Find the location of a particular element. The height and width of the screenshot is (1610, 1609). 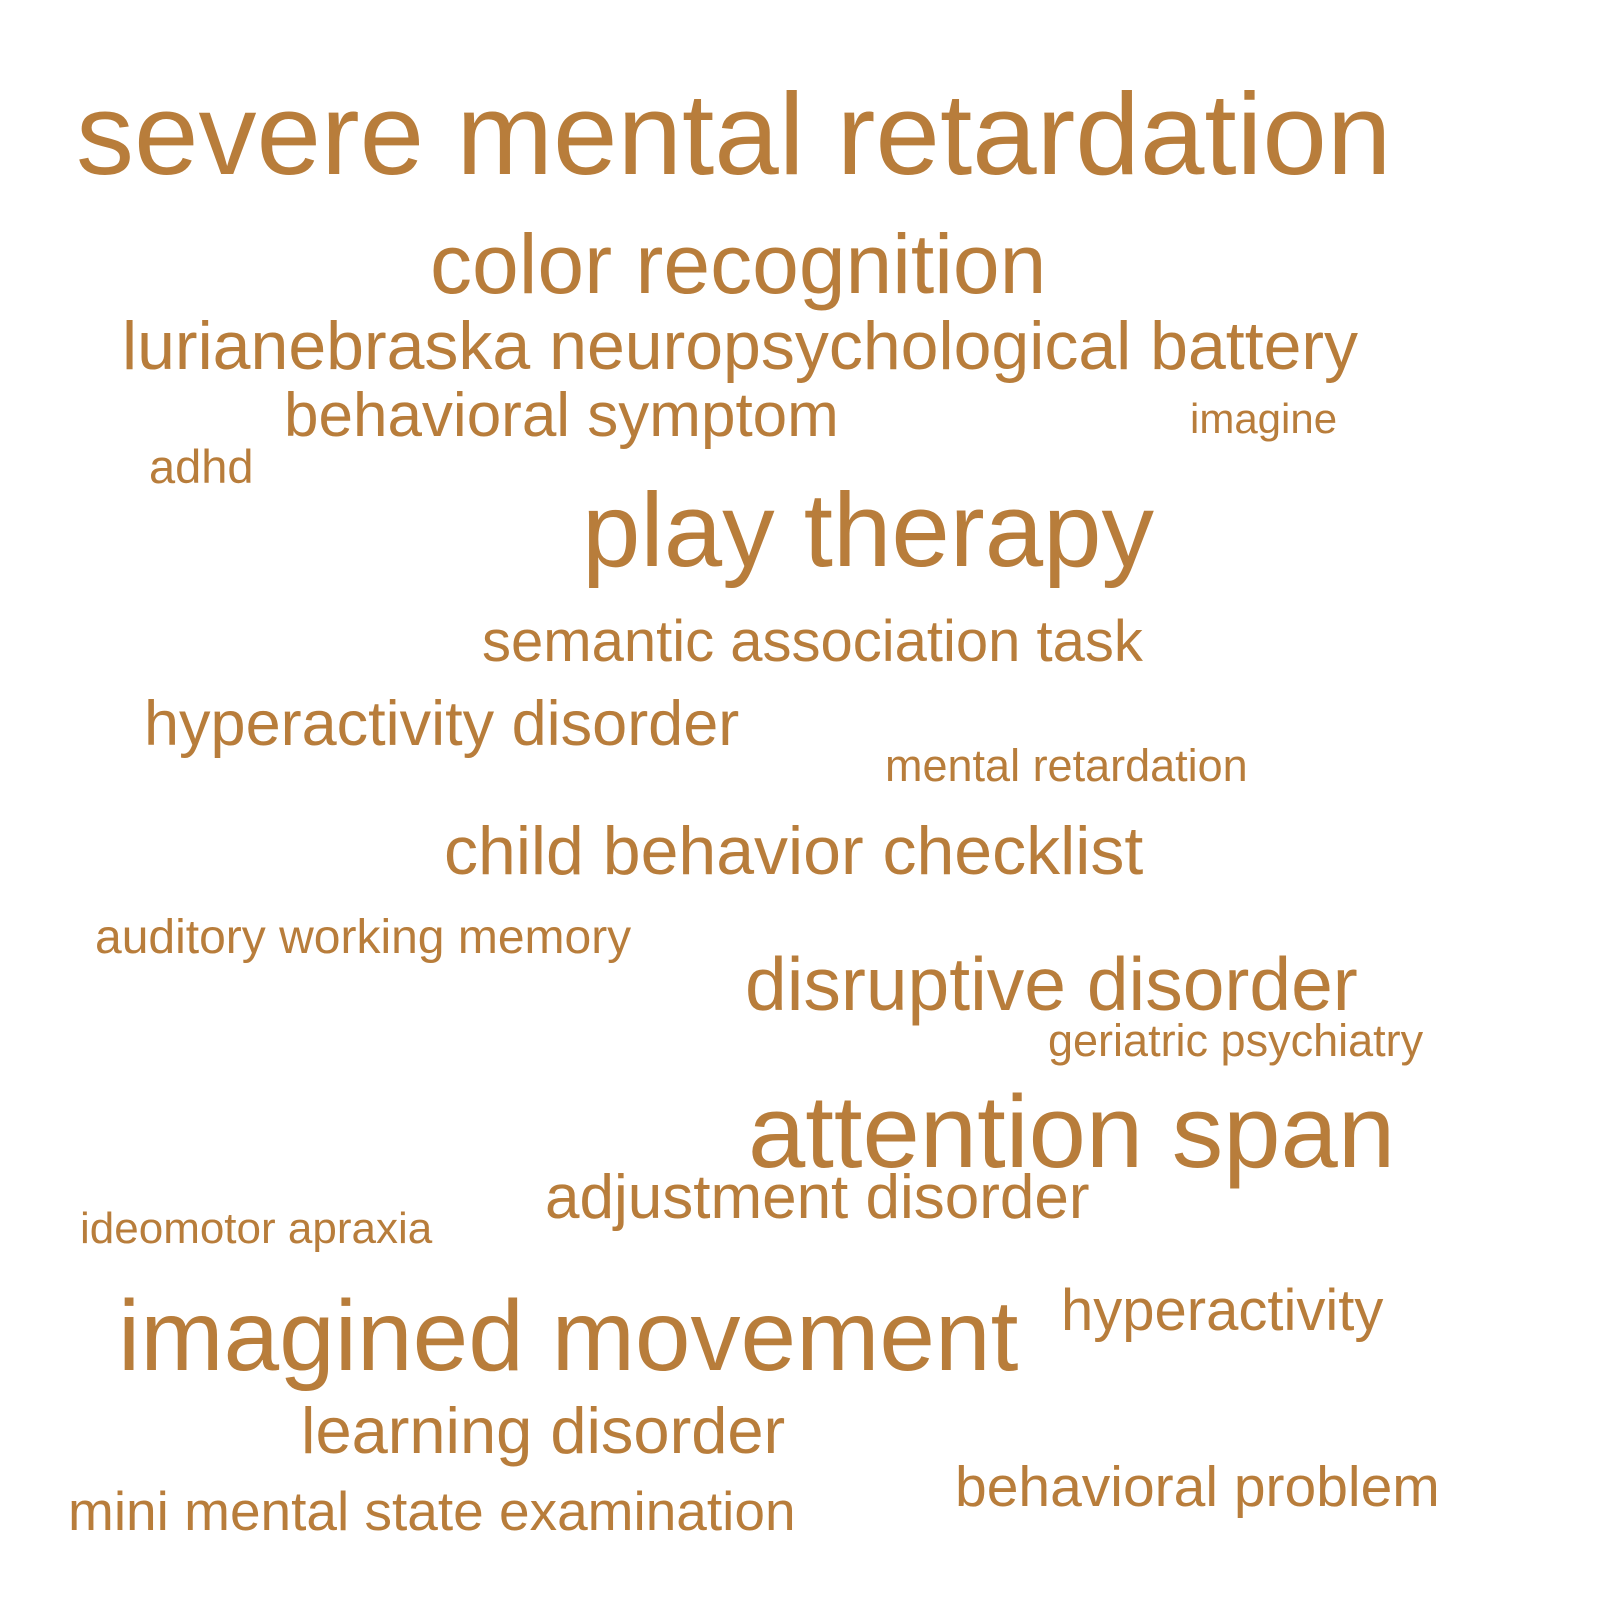

word-behavioral-problem: behavioral problem is located at coordinates (1197, 1487).